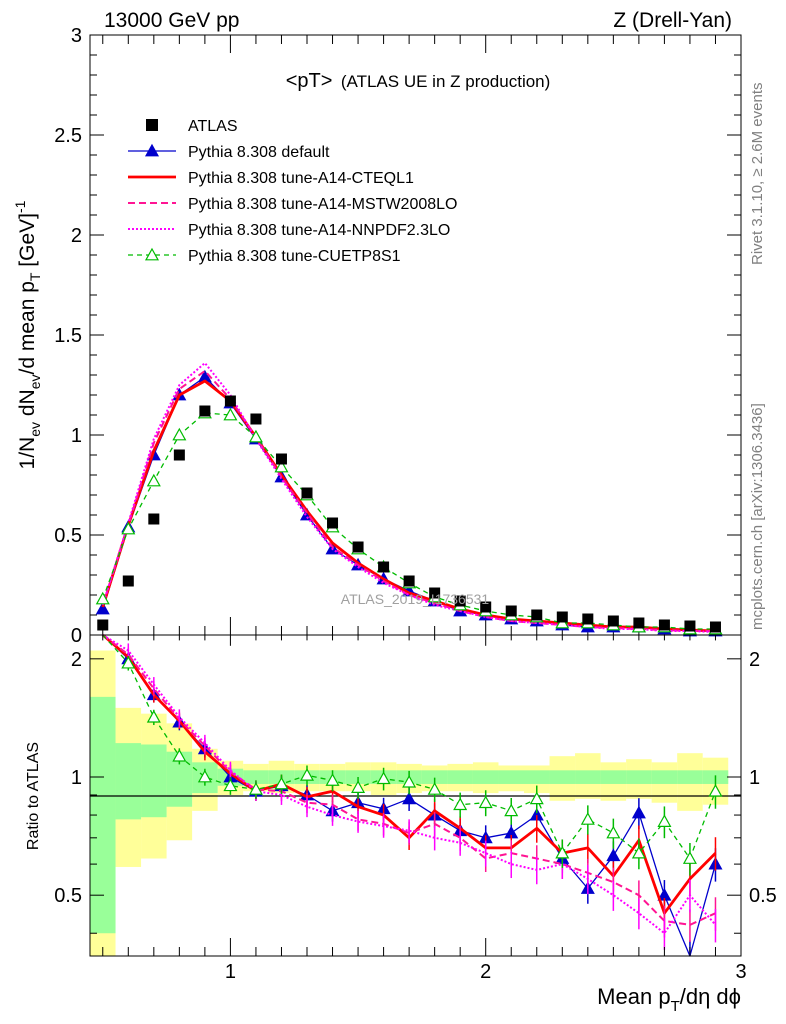 Image resolution: width=786 pixels, height=1024 pixels. What do you see at coordinates (76, 236) in the screenshot?
I see `y-tick-label: 2` at bounding box center [76, 236].